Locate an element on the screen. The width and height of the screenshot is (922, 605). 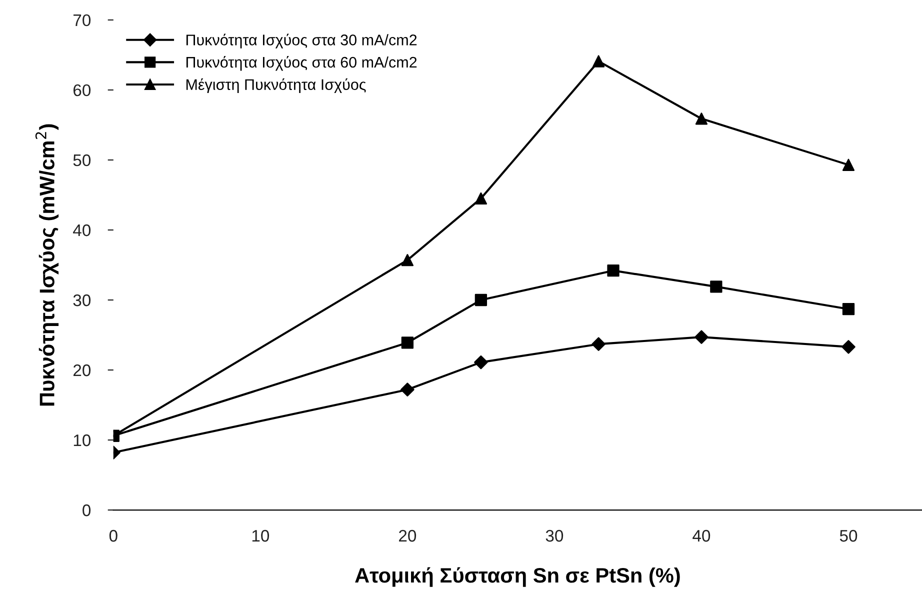
y-tick-label: 20 is located at coordinates (82, 370).